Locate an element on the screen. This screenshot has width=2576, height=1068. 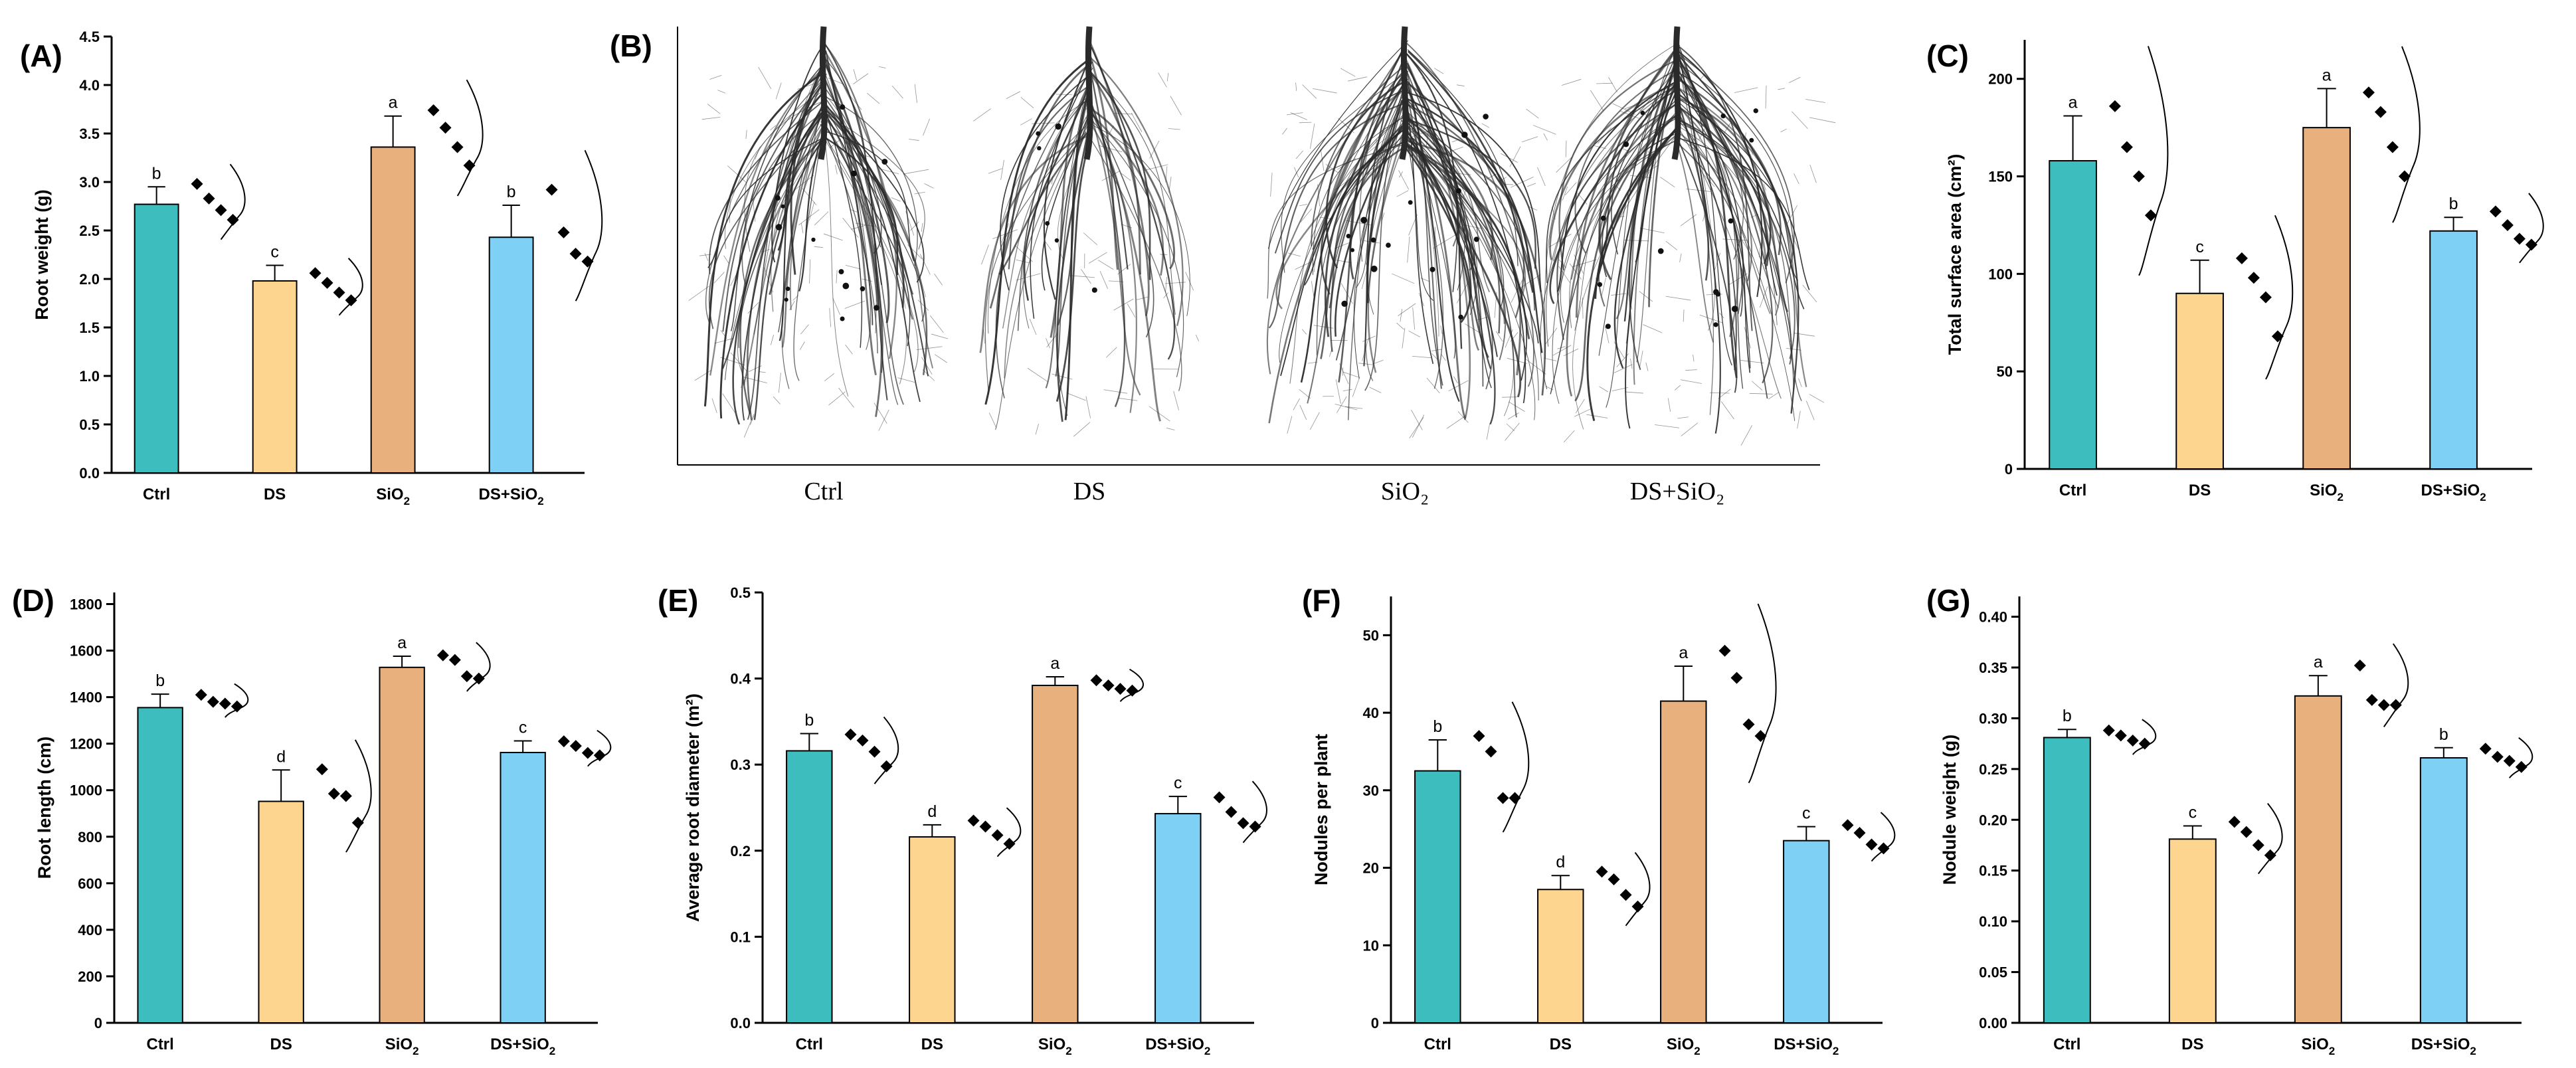
y-tick-label: 2.0 is located at coordinates (89, 279).